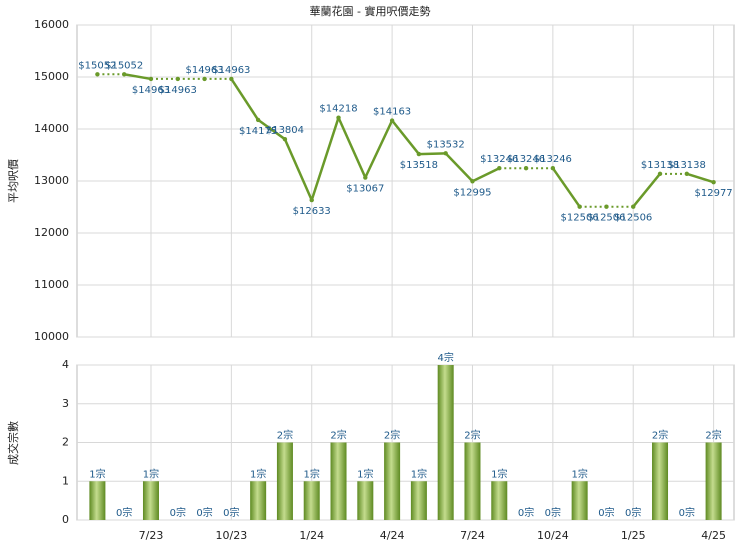 This screenshot has width=740, height=550. Describe the element at coordinates (65, 403) in the screenshot. I see `y-tick-label: 3` at that location.